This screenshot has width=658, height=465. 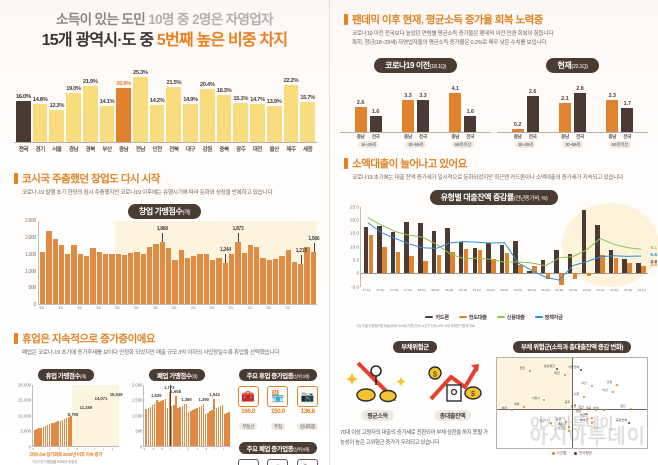 I want to click on region-bar-col: 14.9%, so click(x=190, y=99).